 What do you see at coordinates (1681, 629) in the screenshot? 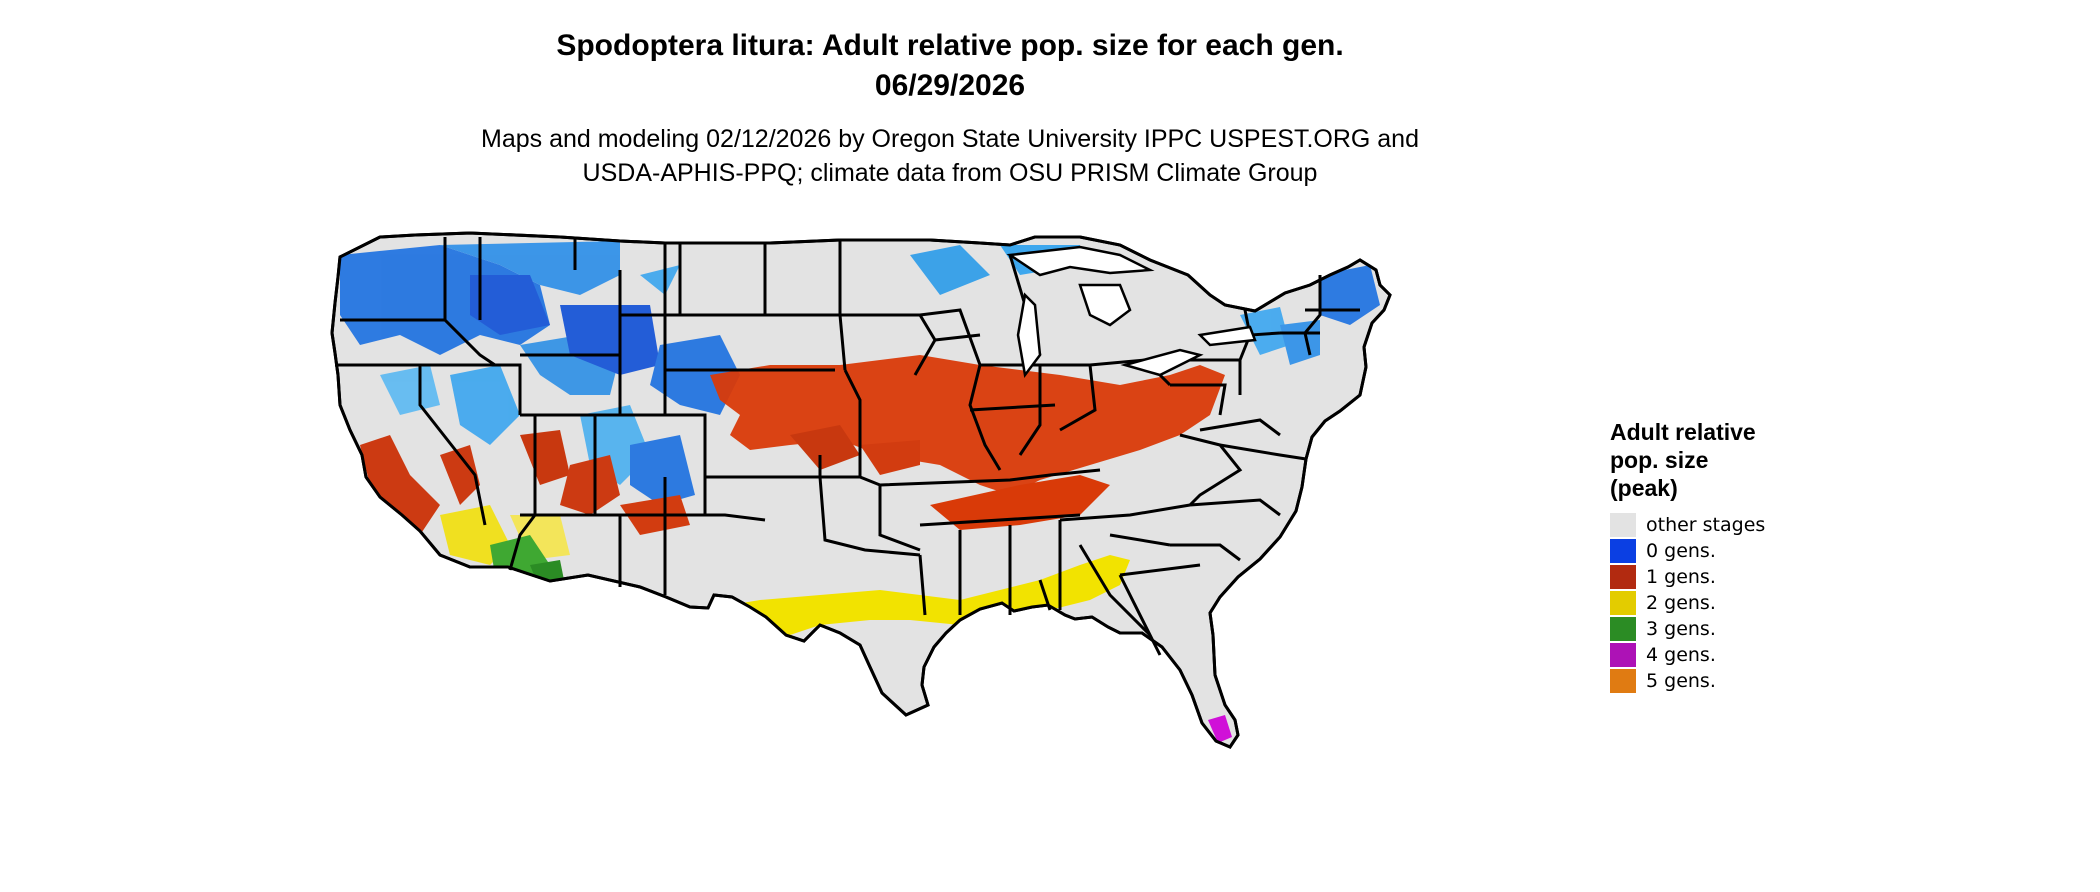
I see `legend-label: 3 gens.` at bounding box center [1681, 629].